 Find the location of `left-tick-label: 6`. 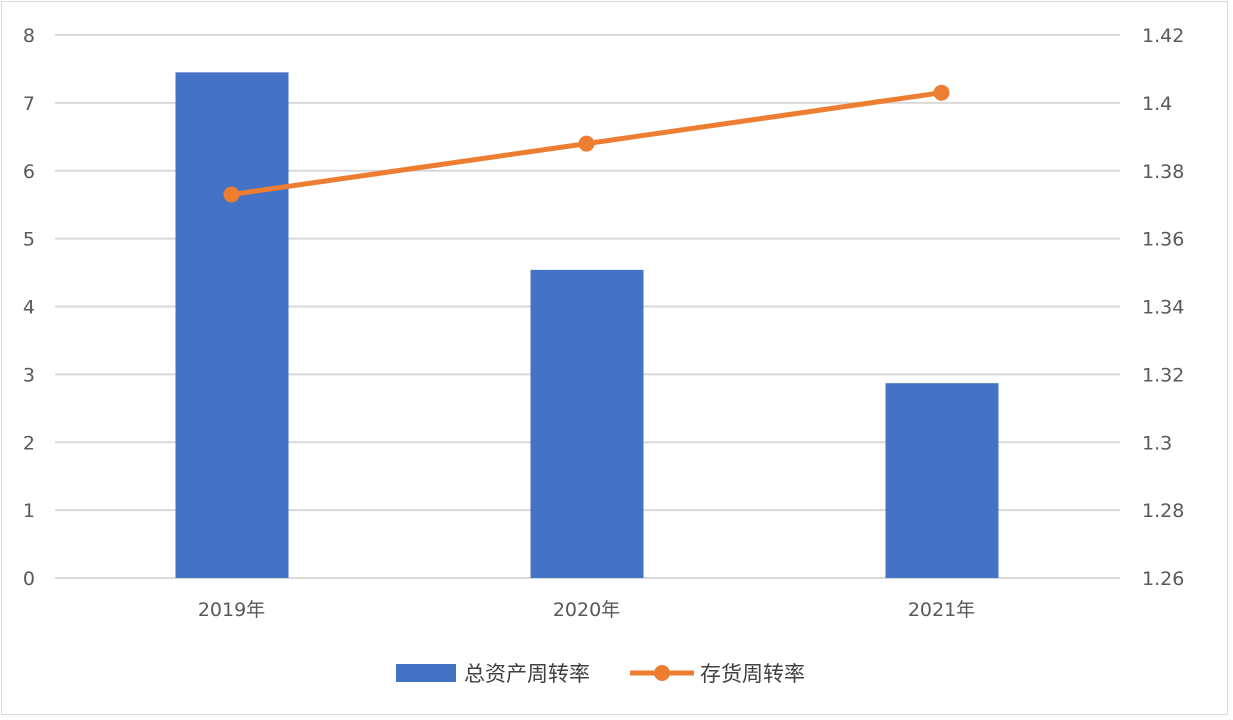

left-tick-label: 6 is located at coordinates (29, 172).